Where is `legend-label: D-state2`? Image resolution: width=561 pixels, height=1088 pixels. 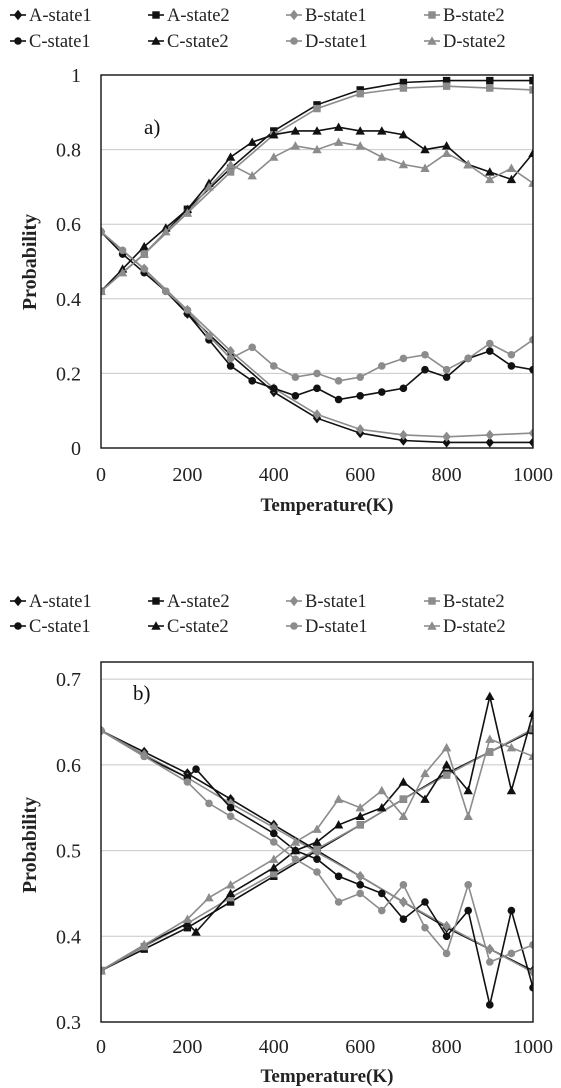 legend-label: D-state2 is located at coordinates (474, 42).